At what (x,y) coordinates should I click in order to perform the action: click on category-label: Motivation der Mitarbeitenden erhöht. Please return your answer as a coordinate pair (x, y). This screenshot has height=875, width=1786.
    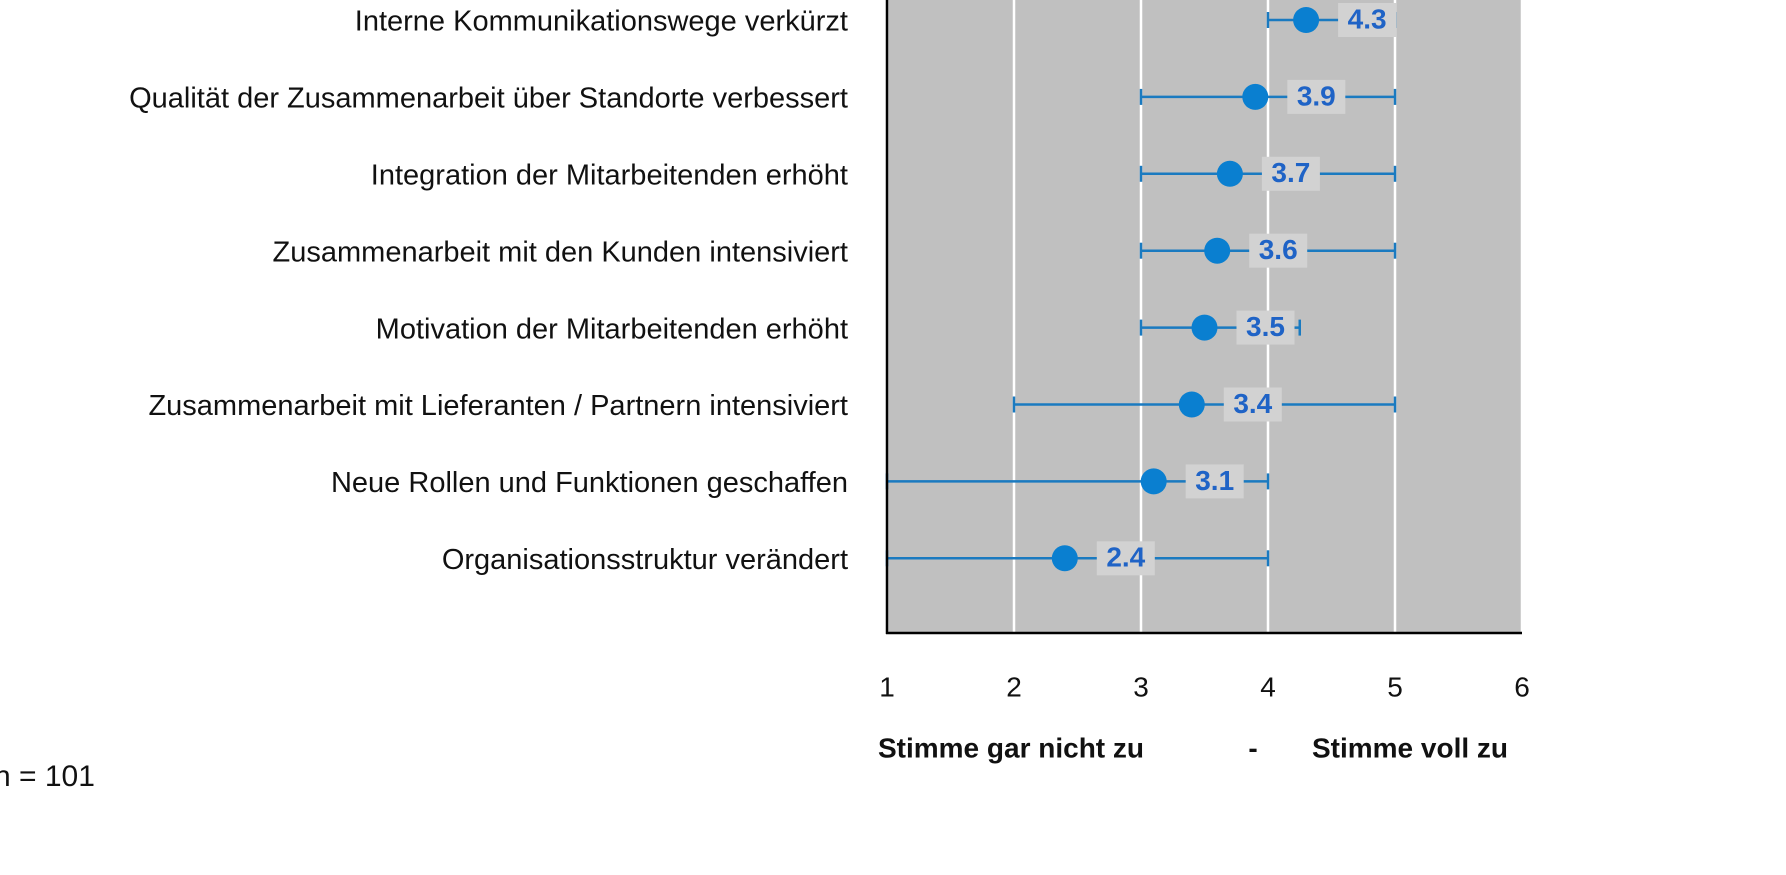
    Looking at the image, I should click on (612, 329).